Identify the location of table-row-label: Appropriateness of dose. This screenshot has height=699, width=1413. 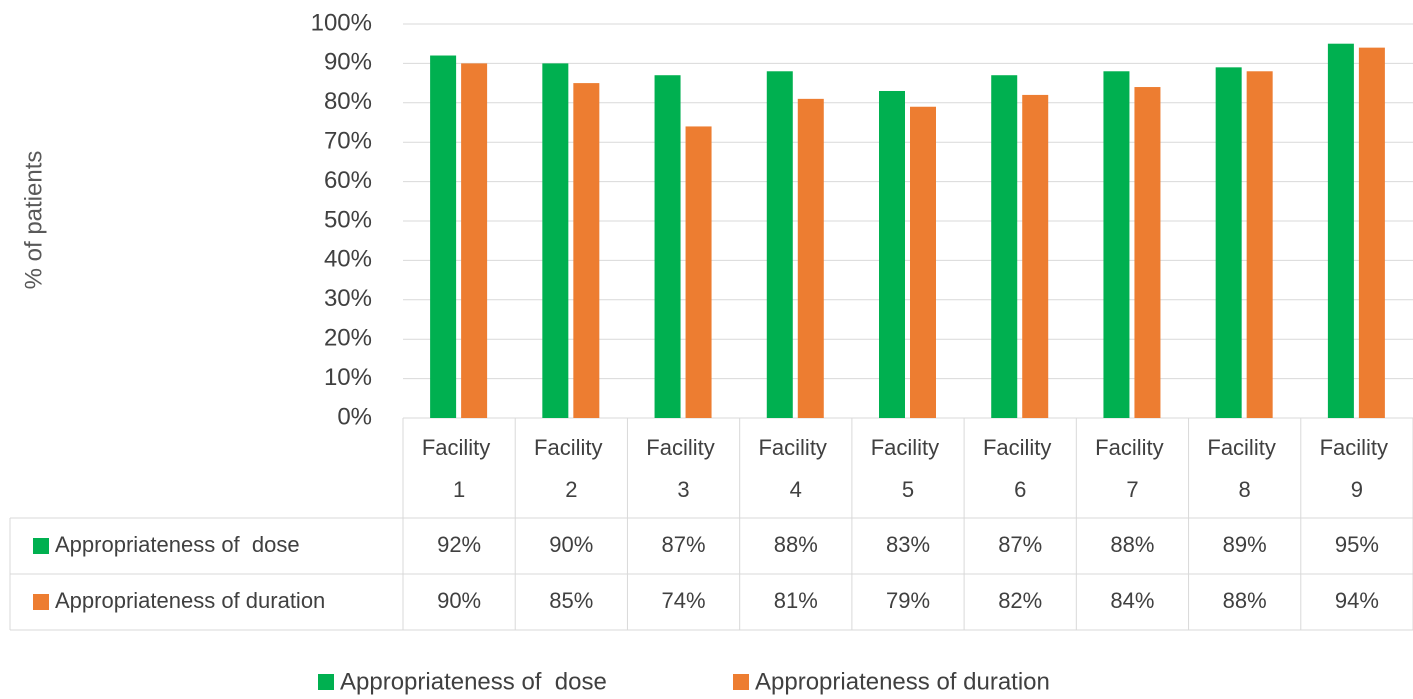
(177, 544).